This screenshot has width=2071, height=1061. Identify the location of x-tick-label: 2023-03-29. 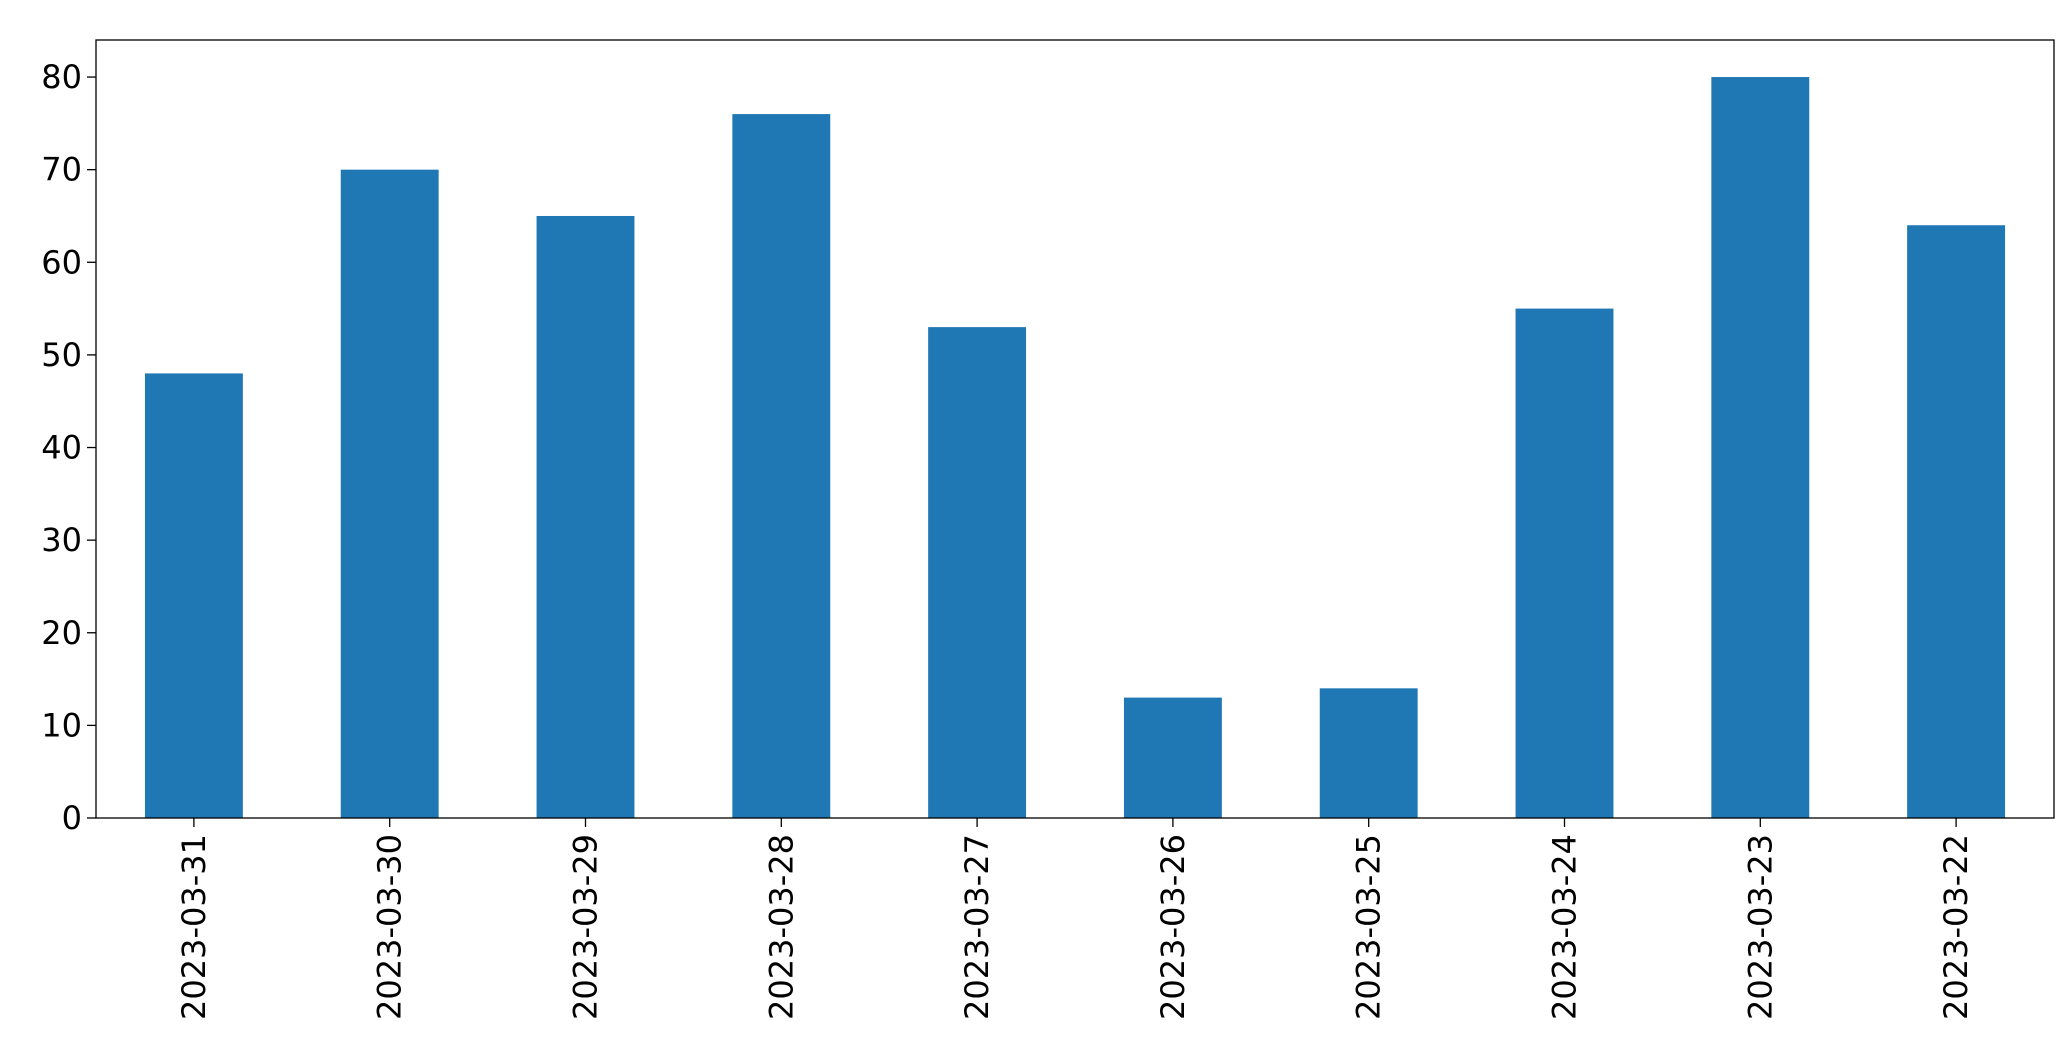
(586, 927).